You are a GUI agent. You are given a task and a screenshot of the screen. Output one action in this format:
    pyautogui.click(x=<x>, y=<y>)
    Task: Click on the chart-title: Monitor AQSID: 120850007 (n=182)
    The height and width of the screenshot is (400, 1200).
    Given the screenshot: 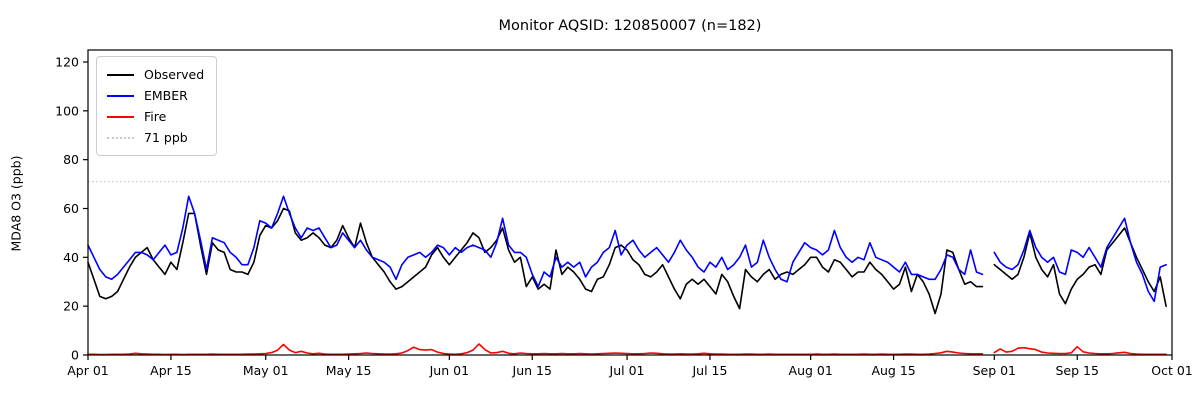 What is the action you would take?
    pyautogui.click(x=630, y=26)
    